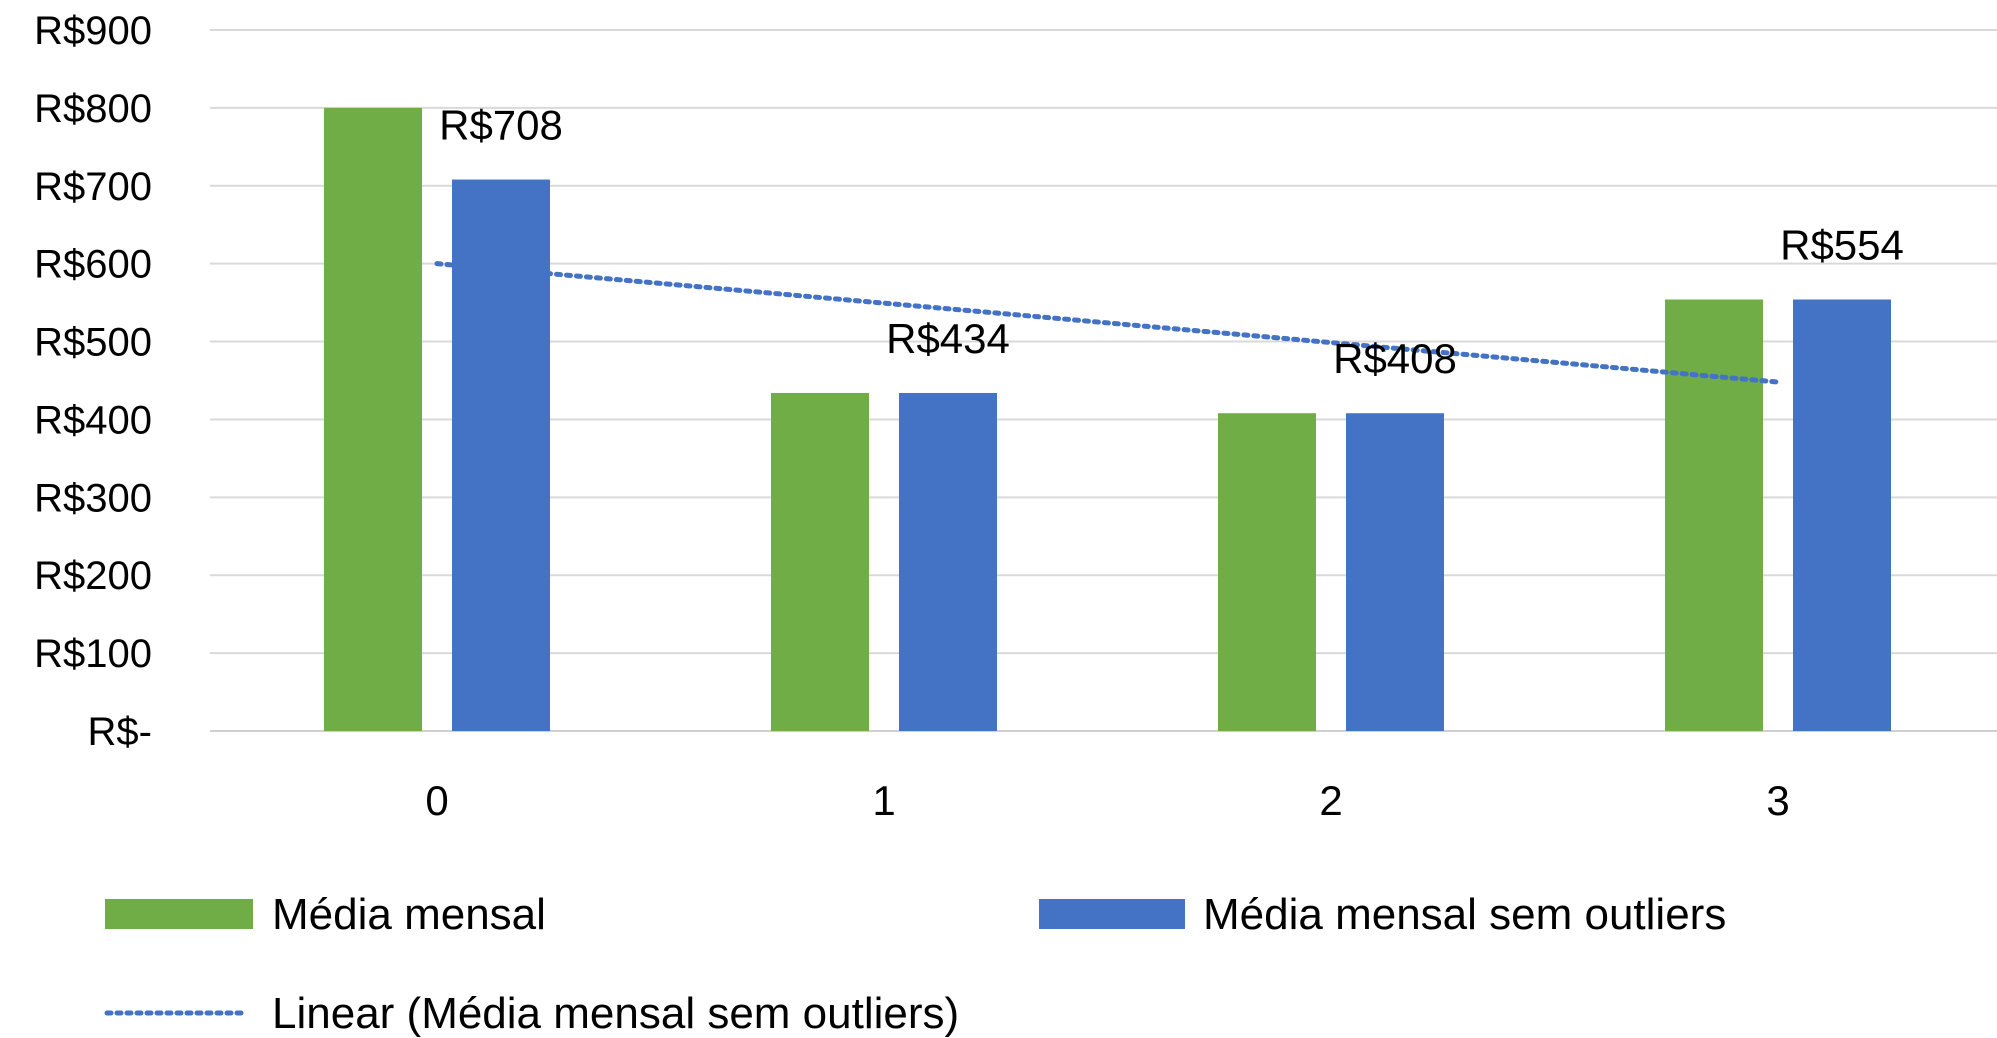  Describe the element at coordinates (615, 1013) in the screenshot. I see `legend-label-linear-trendline: Linear (Média mensal sem outliers)` at that location.